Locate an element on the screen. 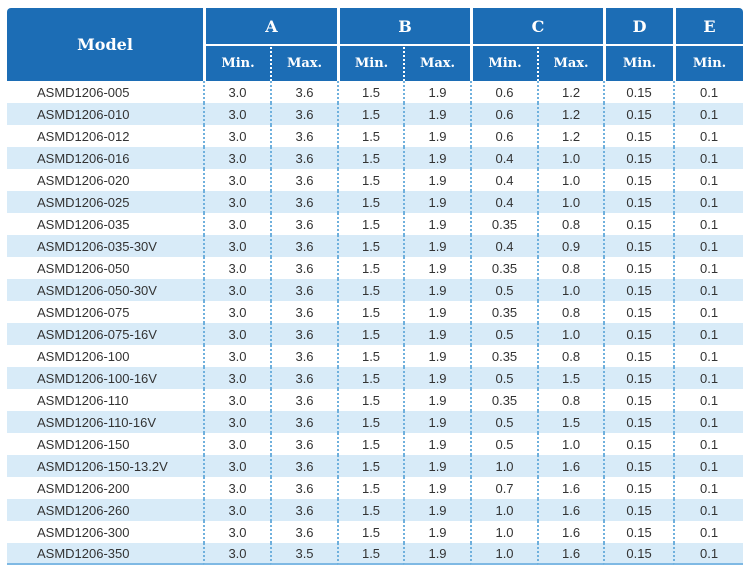 This screenshot has height=575, width=750. header-group-row: Model A B C D E is located at coordinates (375, 44).